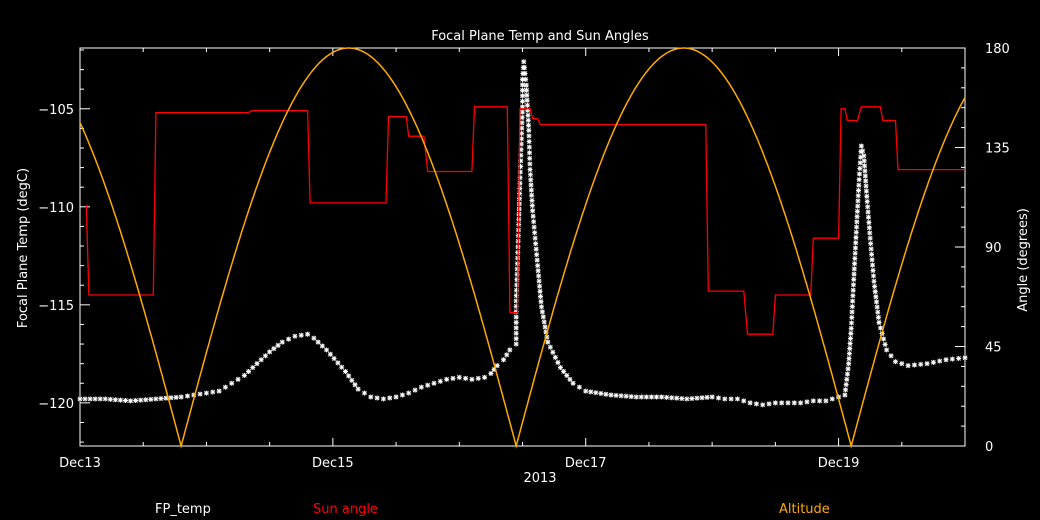 Image resolution: width=1040 pixels, height=520 pixels. What do you see at coordinates (56, 110) in the screenshot?
I see `y-tick-label: −105` at bounding box center [56, 110].